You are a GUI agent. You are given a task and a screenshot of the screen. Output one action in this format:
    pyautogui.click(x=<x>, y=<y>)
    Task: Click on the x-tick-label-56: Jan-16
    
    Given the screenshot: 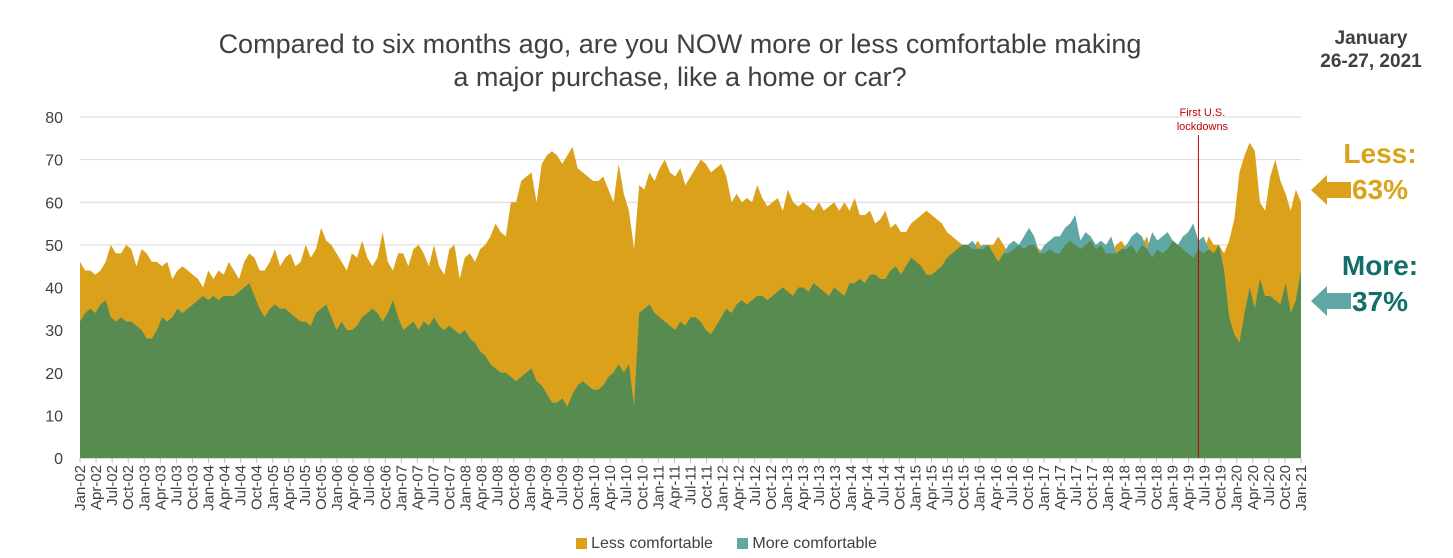 What is the action you would take?
    pyautogui.click(x=980, y=488)
    